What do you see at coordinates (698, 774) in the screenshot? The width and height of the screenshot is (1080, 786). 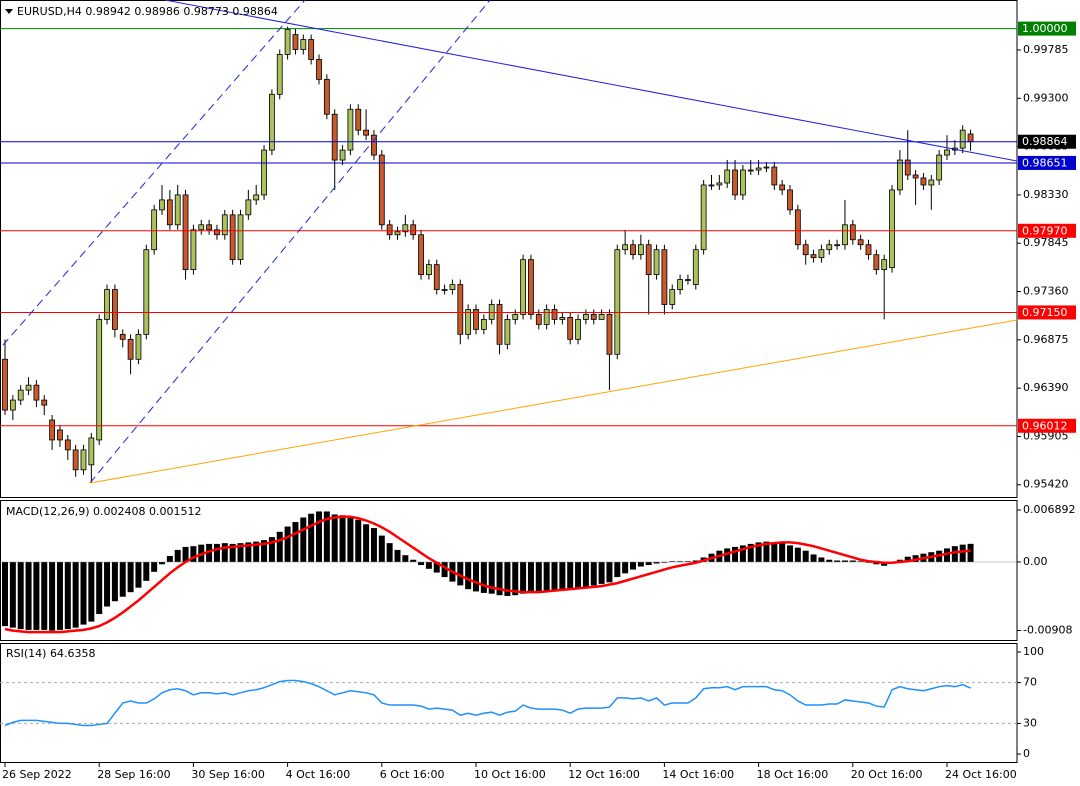 I see `x-tick-label: 14 Oct 16:00` at bounding box center [698, 774].